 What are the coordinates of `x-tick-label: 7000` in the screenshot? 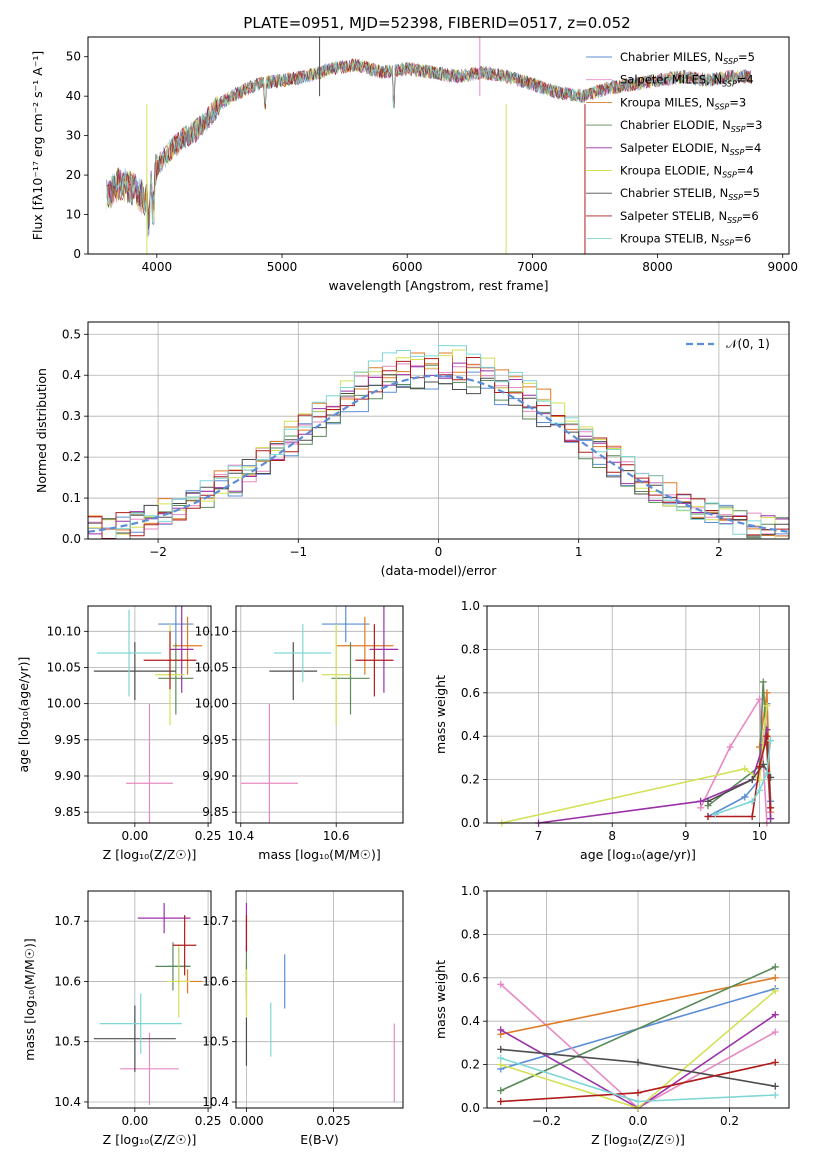 It's located at (532, 267).